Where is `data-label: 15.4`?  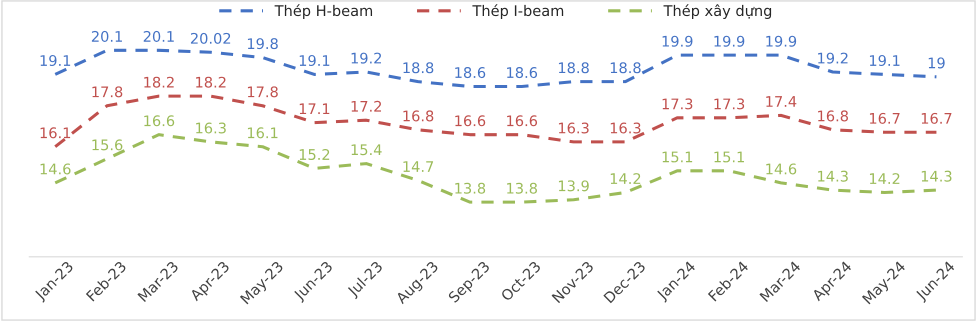
data-label: 15.4 is located at coordinates (367, 150).